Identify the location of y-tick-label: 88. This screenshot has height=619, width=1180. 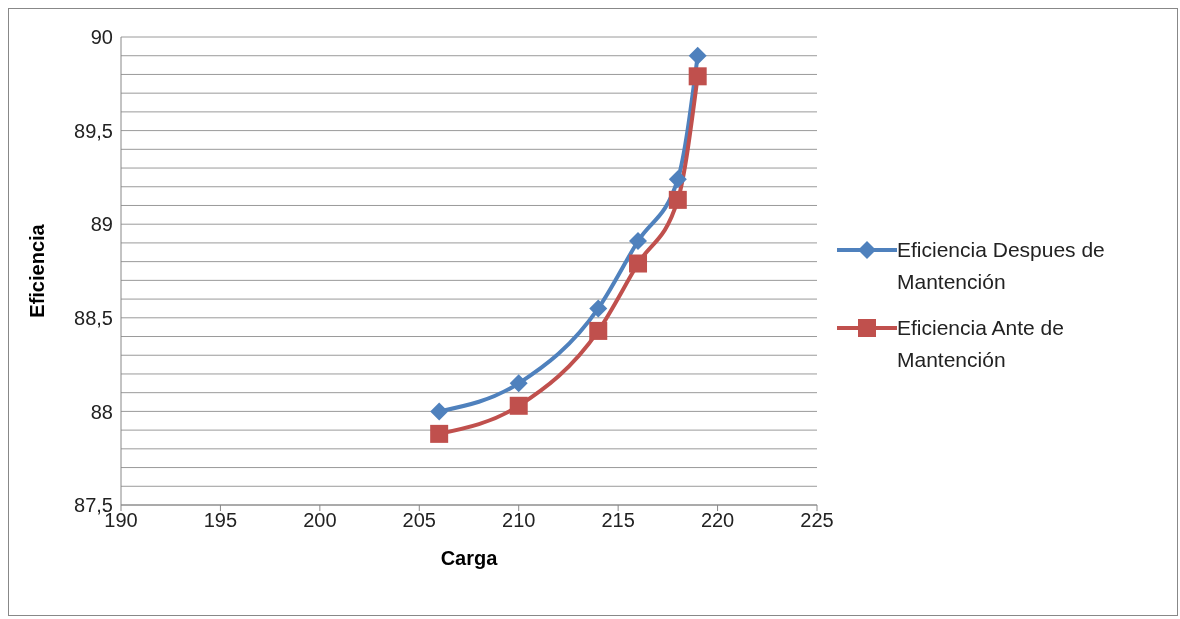
(101, 411).